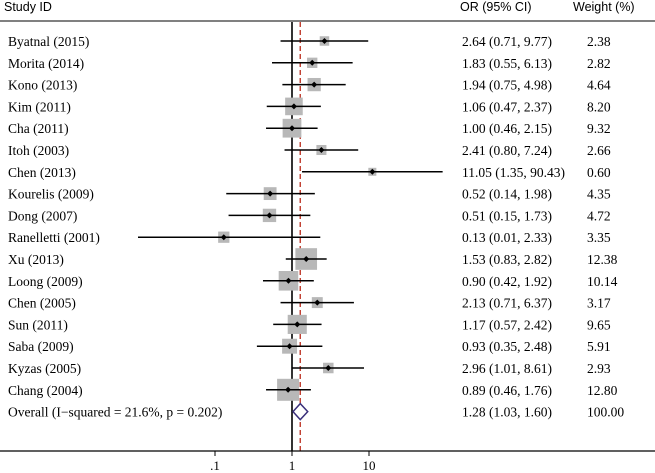 The height and width of the screenshot is (473, 655). I want to click on study-label: Loong (2009), so click(45, 281).